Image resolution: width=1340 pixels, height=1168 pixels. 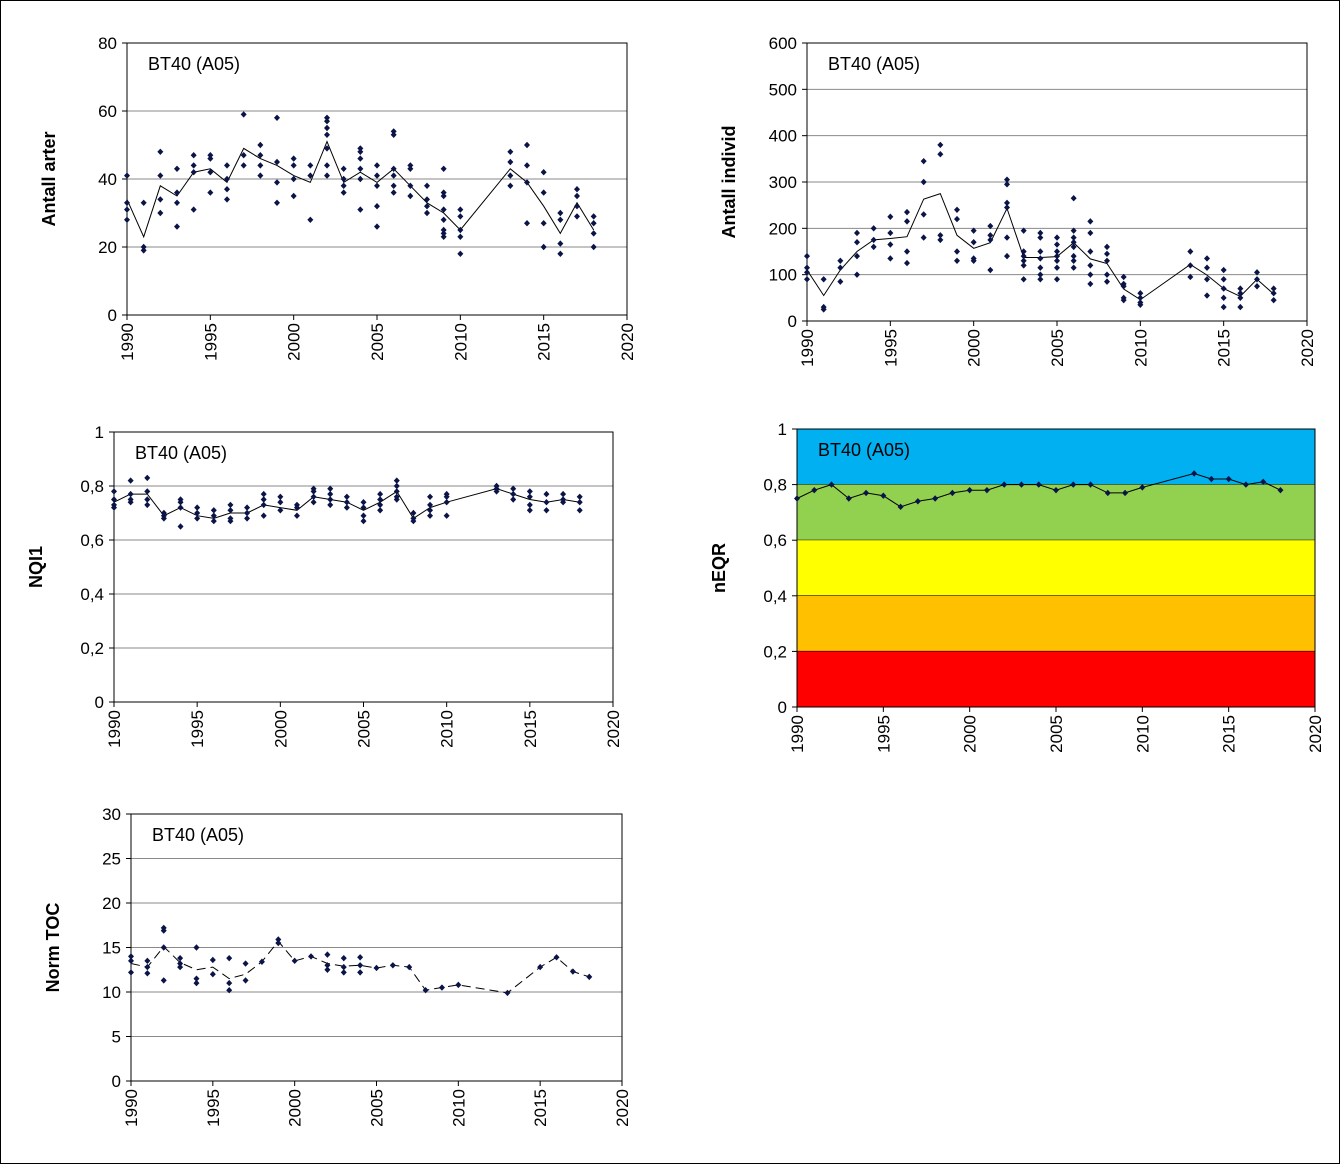 What do you see at coordinates (116, 1037) in the screenshot?
I see `y-tick-label: 5` at bounding box center [116, 1037].